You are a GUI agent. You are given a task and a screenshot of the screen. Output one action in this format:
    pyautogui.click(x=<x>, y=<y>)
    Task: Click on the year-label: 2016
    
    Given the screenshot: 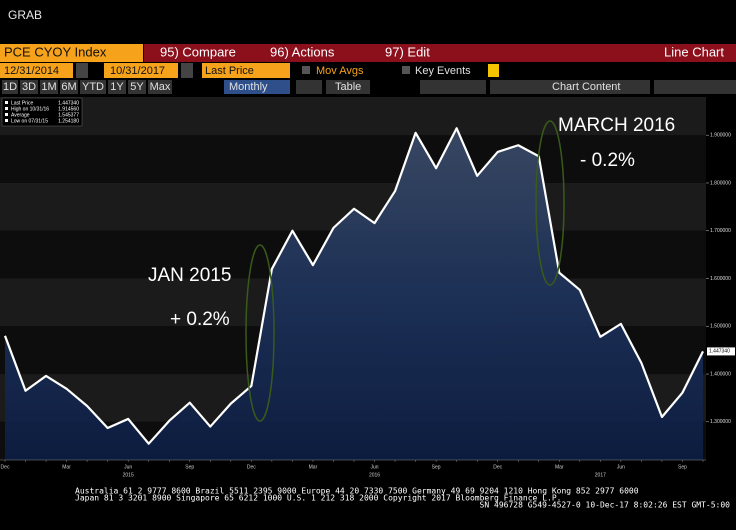 What is the action you would take?
    pyautogui.click(x=374, y=475)
    